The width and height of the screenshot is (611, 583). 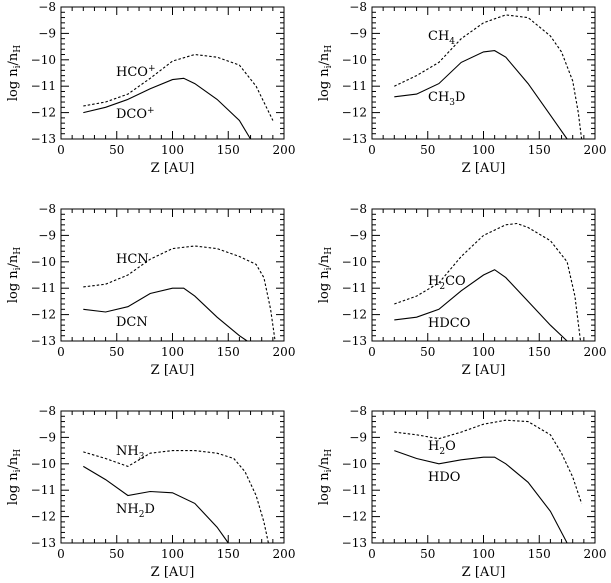 I want to click on series-line-nh3, so click(x=176, y=497).